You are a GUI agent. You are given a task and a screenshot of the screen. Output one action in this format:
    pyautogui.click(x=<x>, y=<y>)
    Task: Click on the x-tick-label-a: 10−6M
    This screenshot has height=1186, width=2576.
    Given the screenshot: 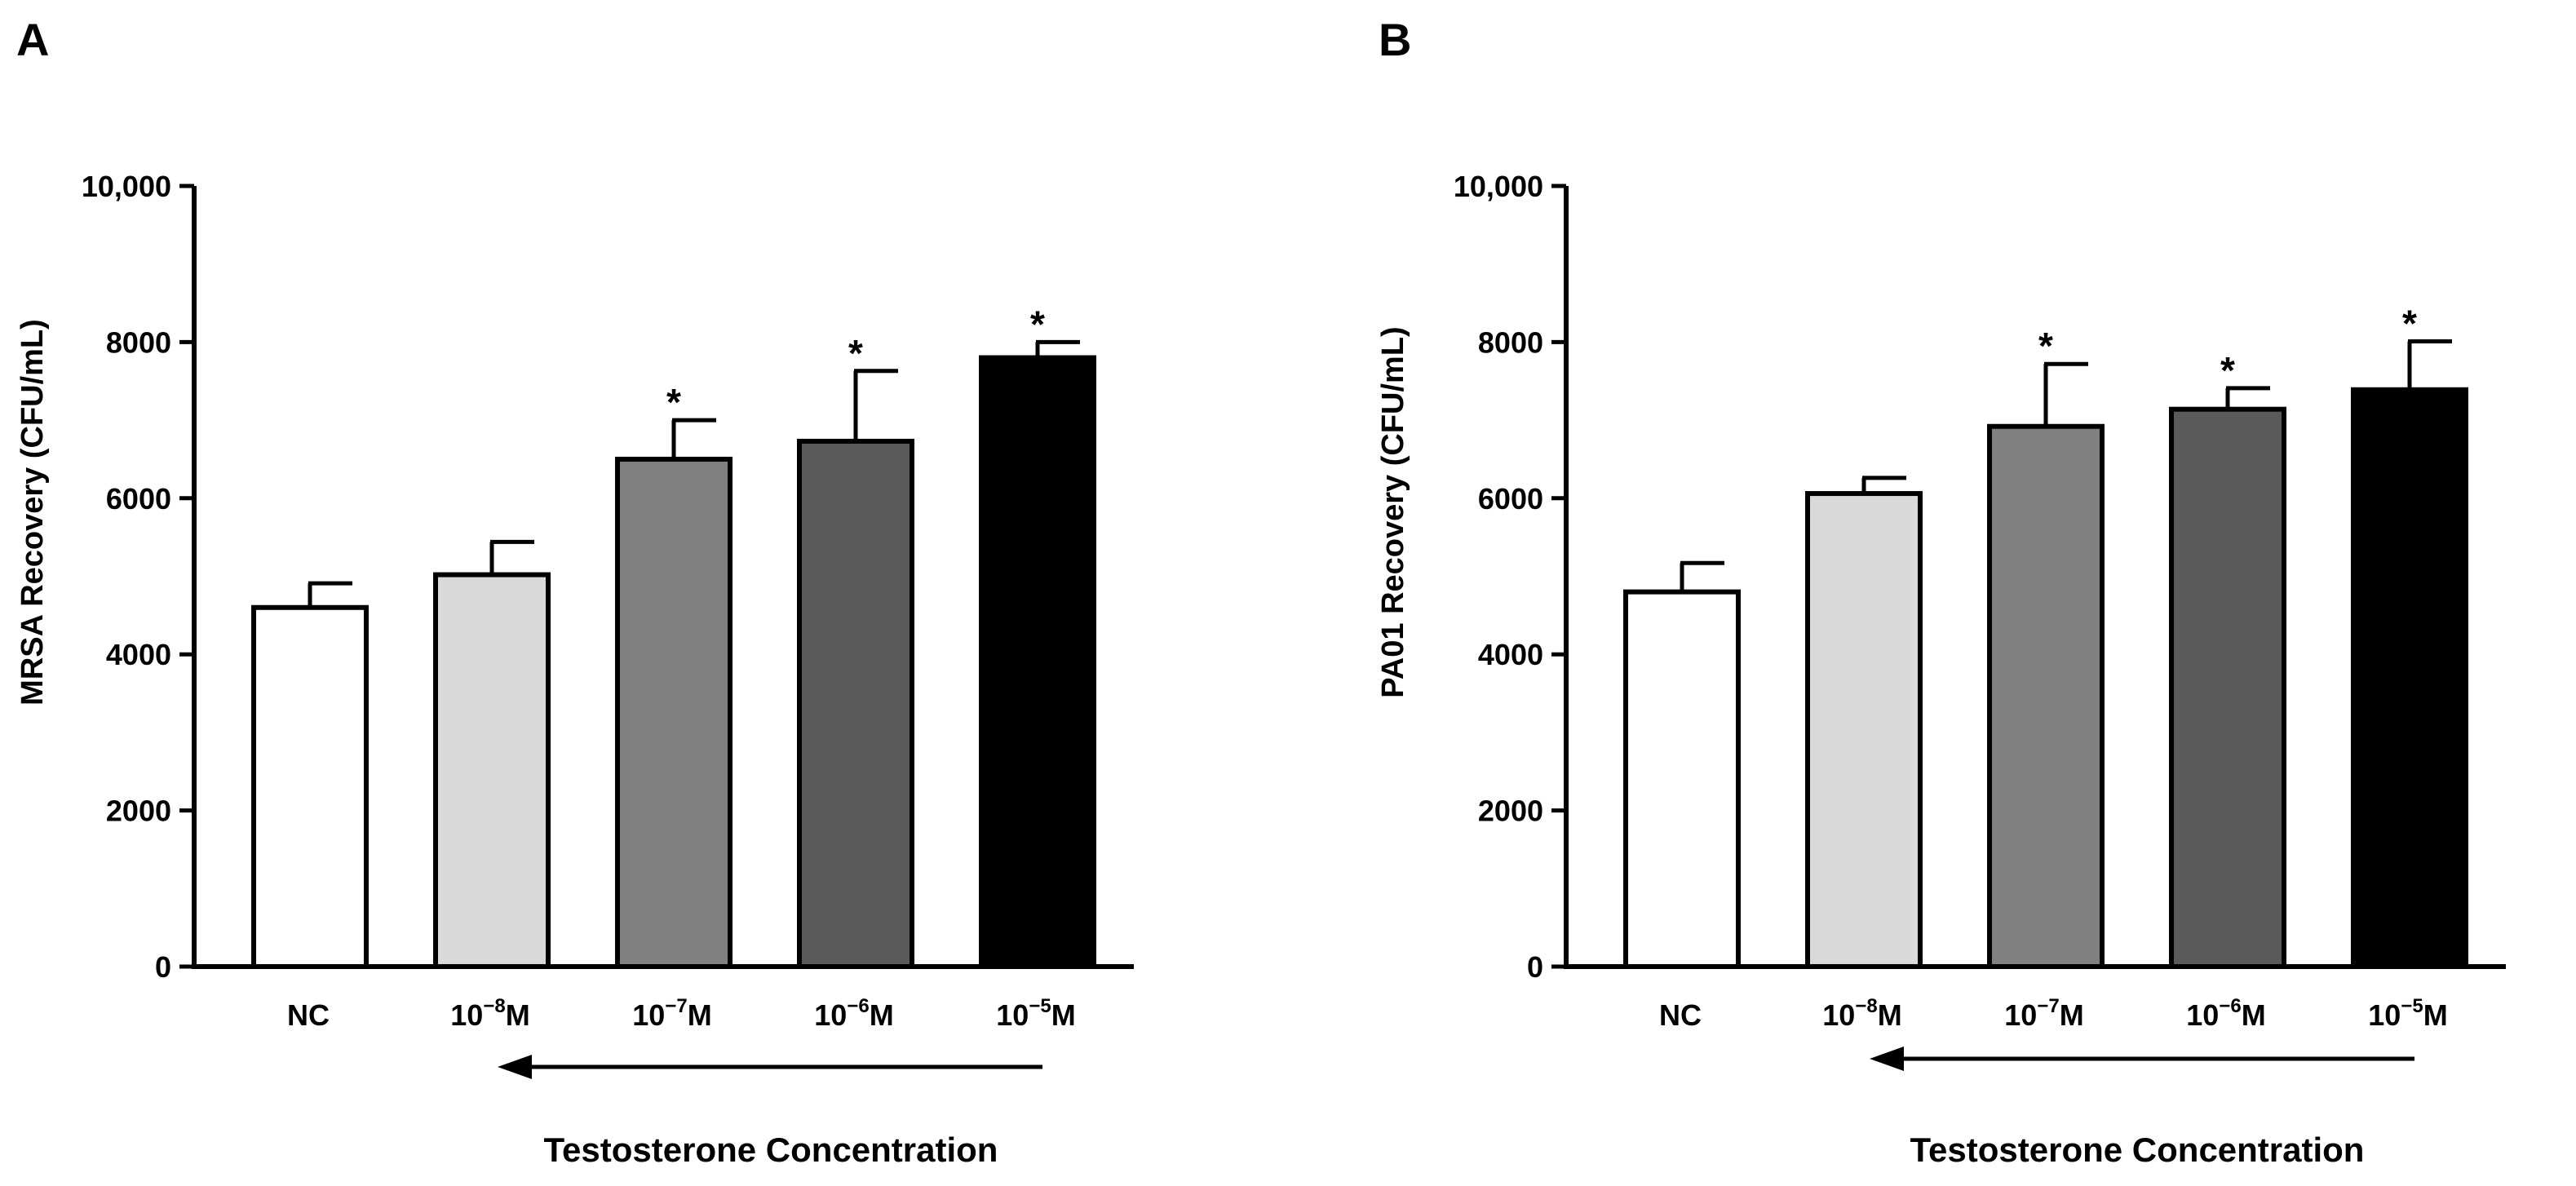 What is the action you would take?
    pyautogui.click(x=853, y=1013)
    